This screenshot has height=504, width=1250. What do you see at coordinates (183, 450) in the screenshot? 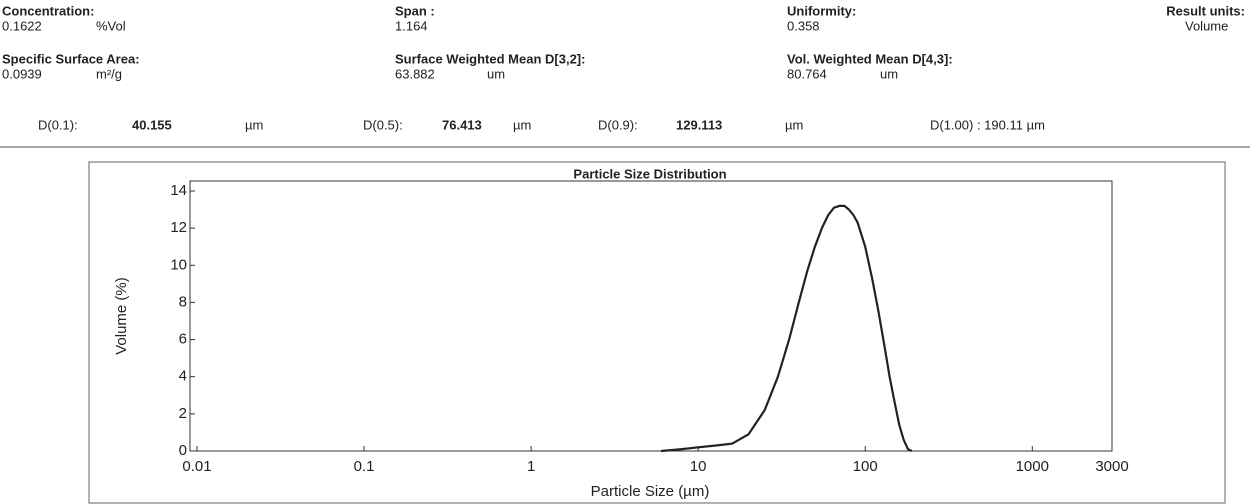
I see `y-tick-label: 0` at bounding box center [183, 450].